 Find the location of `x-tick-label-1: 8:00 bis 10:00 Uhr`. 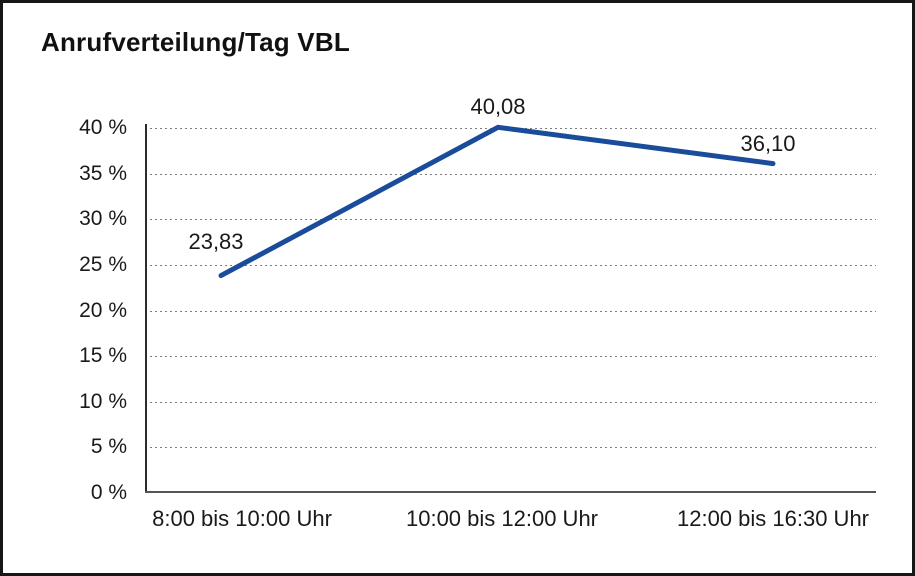

x-tick-label-1: 8:00 bis 10:00 Uhr is located at coordinates (242, 518).